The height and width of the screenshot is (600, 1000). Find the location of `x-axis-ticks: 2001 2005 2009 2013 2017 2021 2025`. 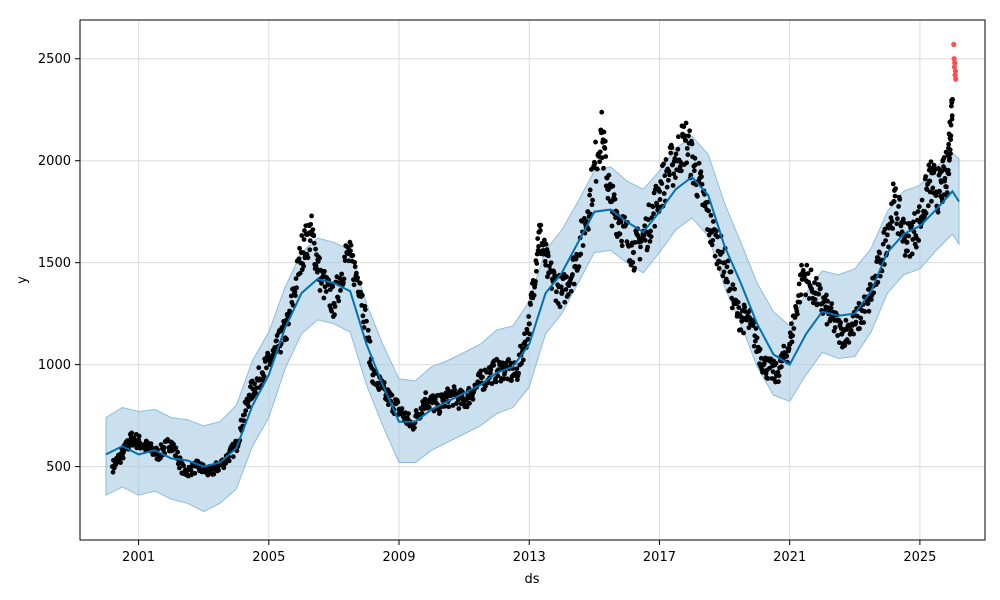

x-axis-ticks: 2001 2005 2009 2013 2017 2021 2025 is located at coordinates (529, 552).